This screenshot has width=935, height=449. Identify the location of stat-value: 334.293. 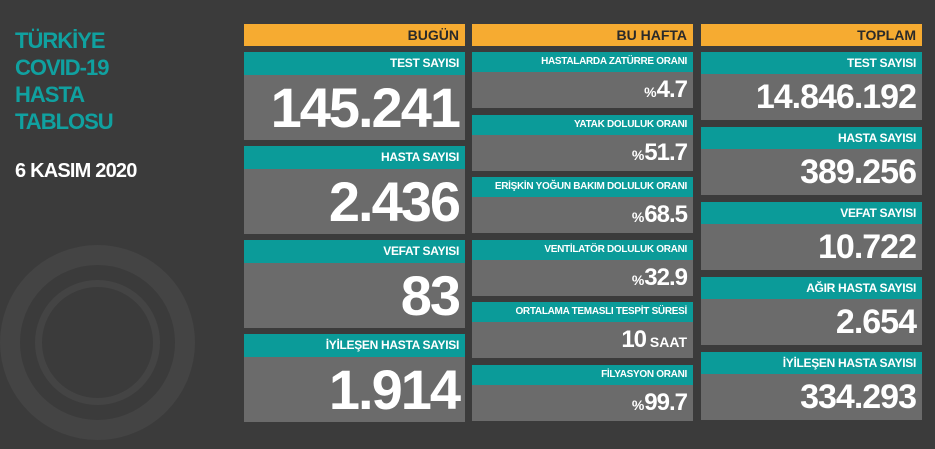
(858, 397).